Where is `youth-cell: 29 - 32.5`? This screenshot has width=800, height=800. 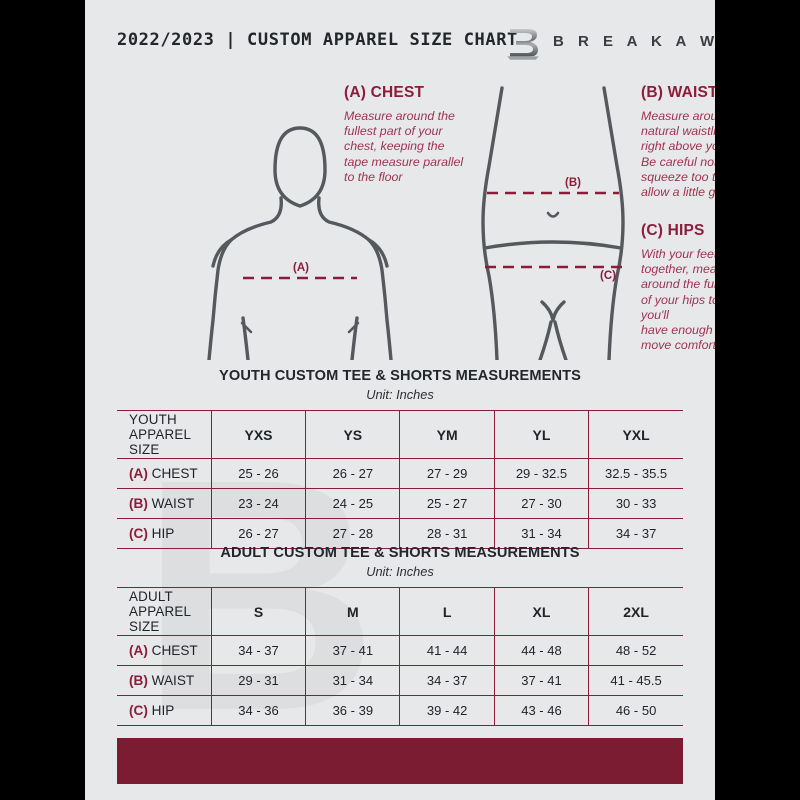
youth-cell: 29 - 32.5 is located at coordinates (541, 473).